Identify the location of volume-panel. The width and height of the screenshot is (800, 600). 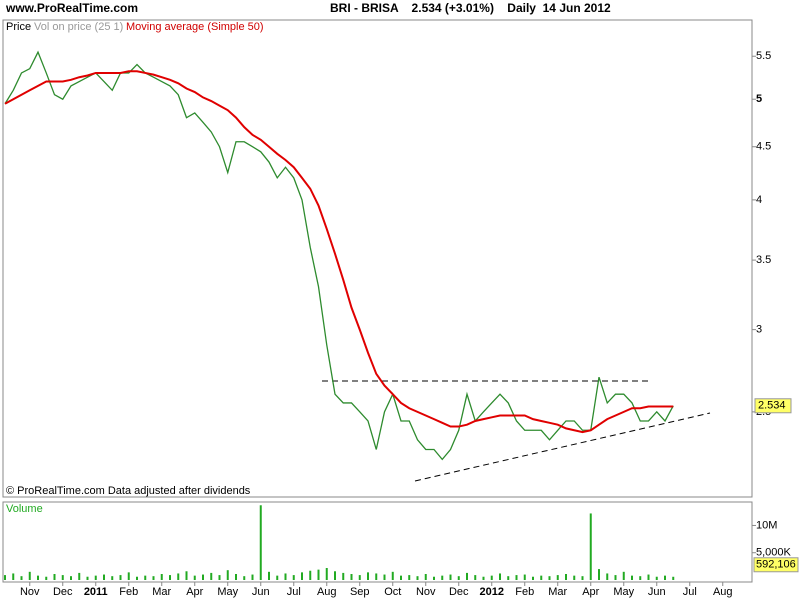
(377, 542).